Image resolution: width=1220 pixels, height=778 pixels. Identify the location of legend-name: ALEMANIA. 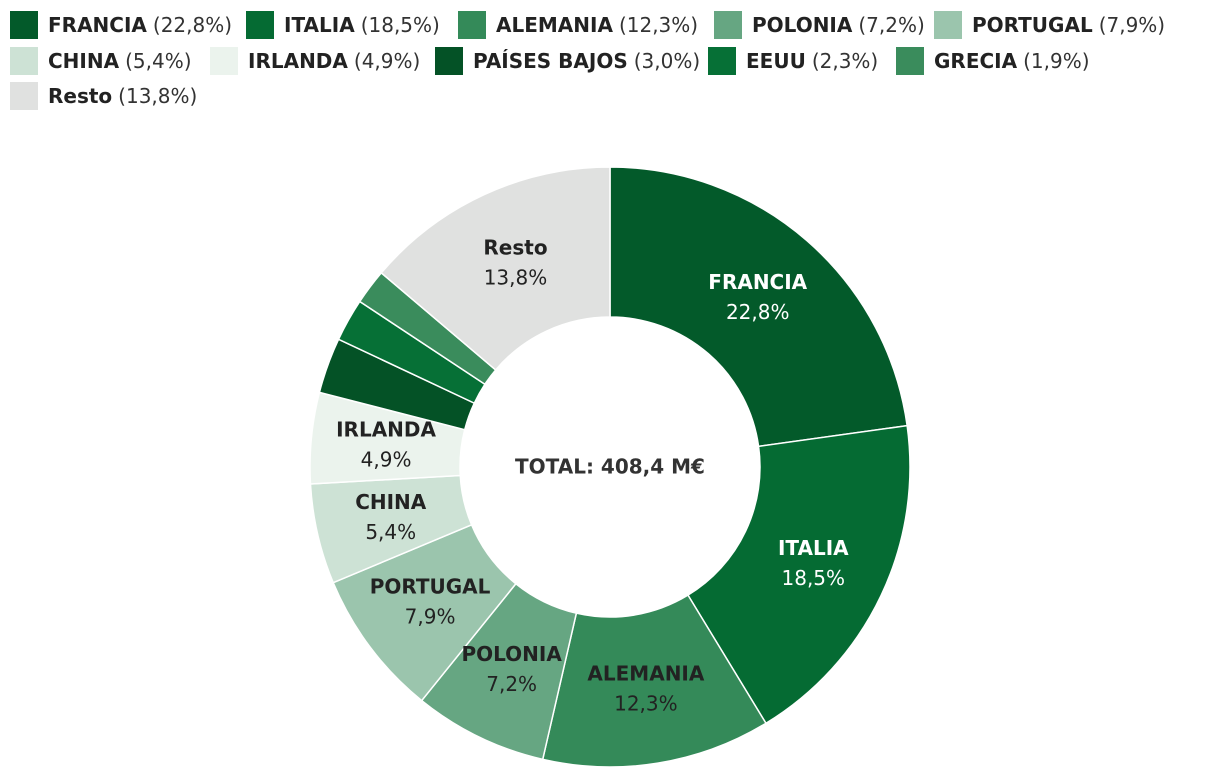
(554, 25).